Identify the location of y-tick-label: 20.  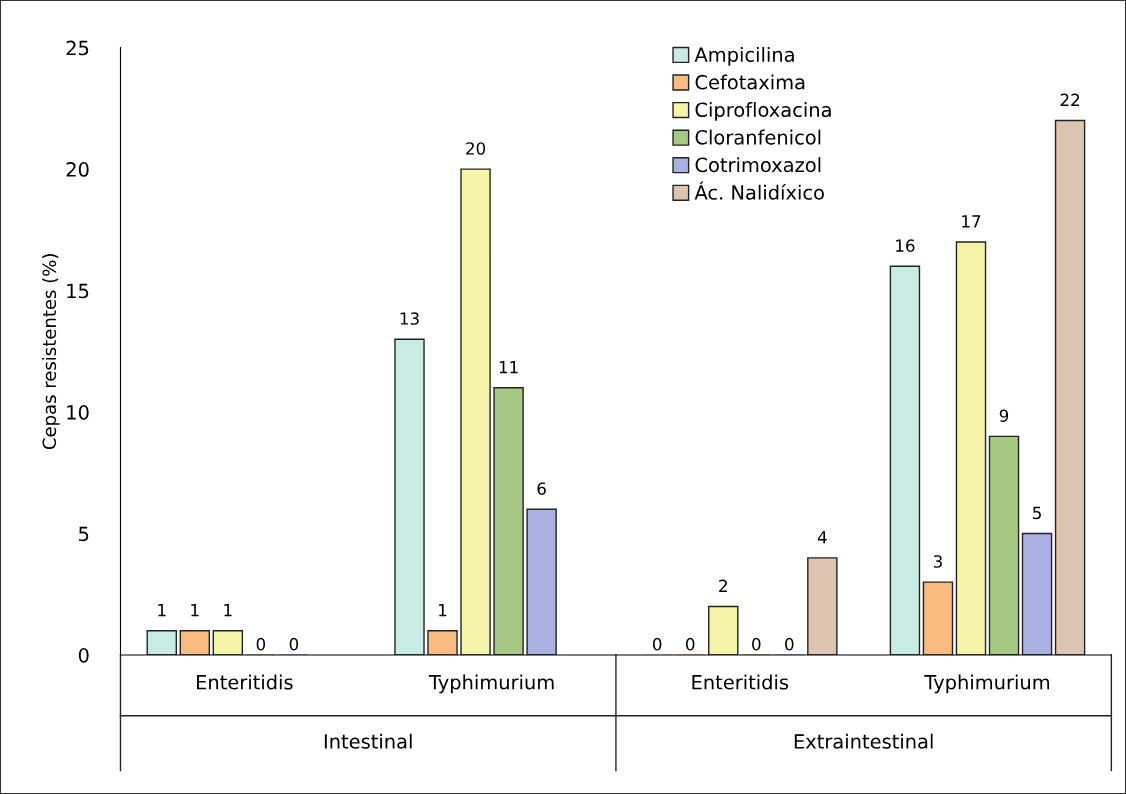
(77, 169).